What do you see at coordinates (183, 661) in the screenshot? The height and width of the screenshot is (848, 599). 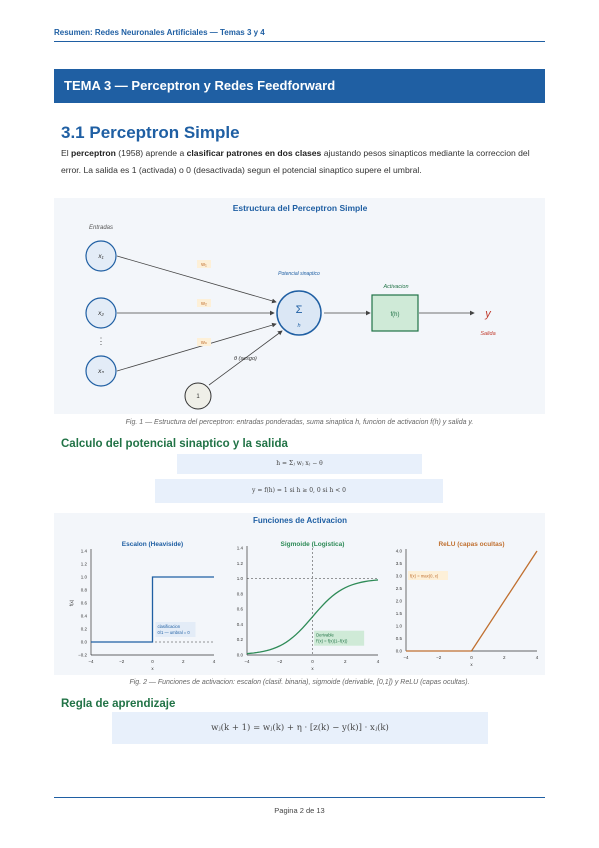 I see `x-tick-label-0-3: 2` at bounding box center [183, 661].